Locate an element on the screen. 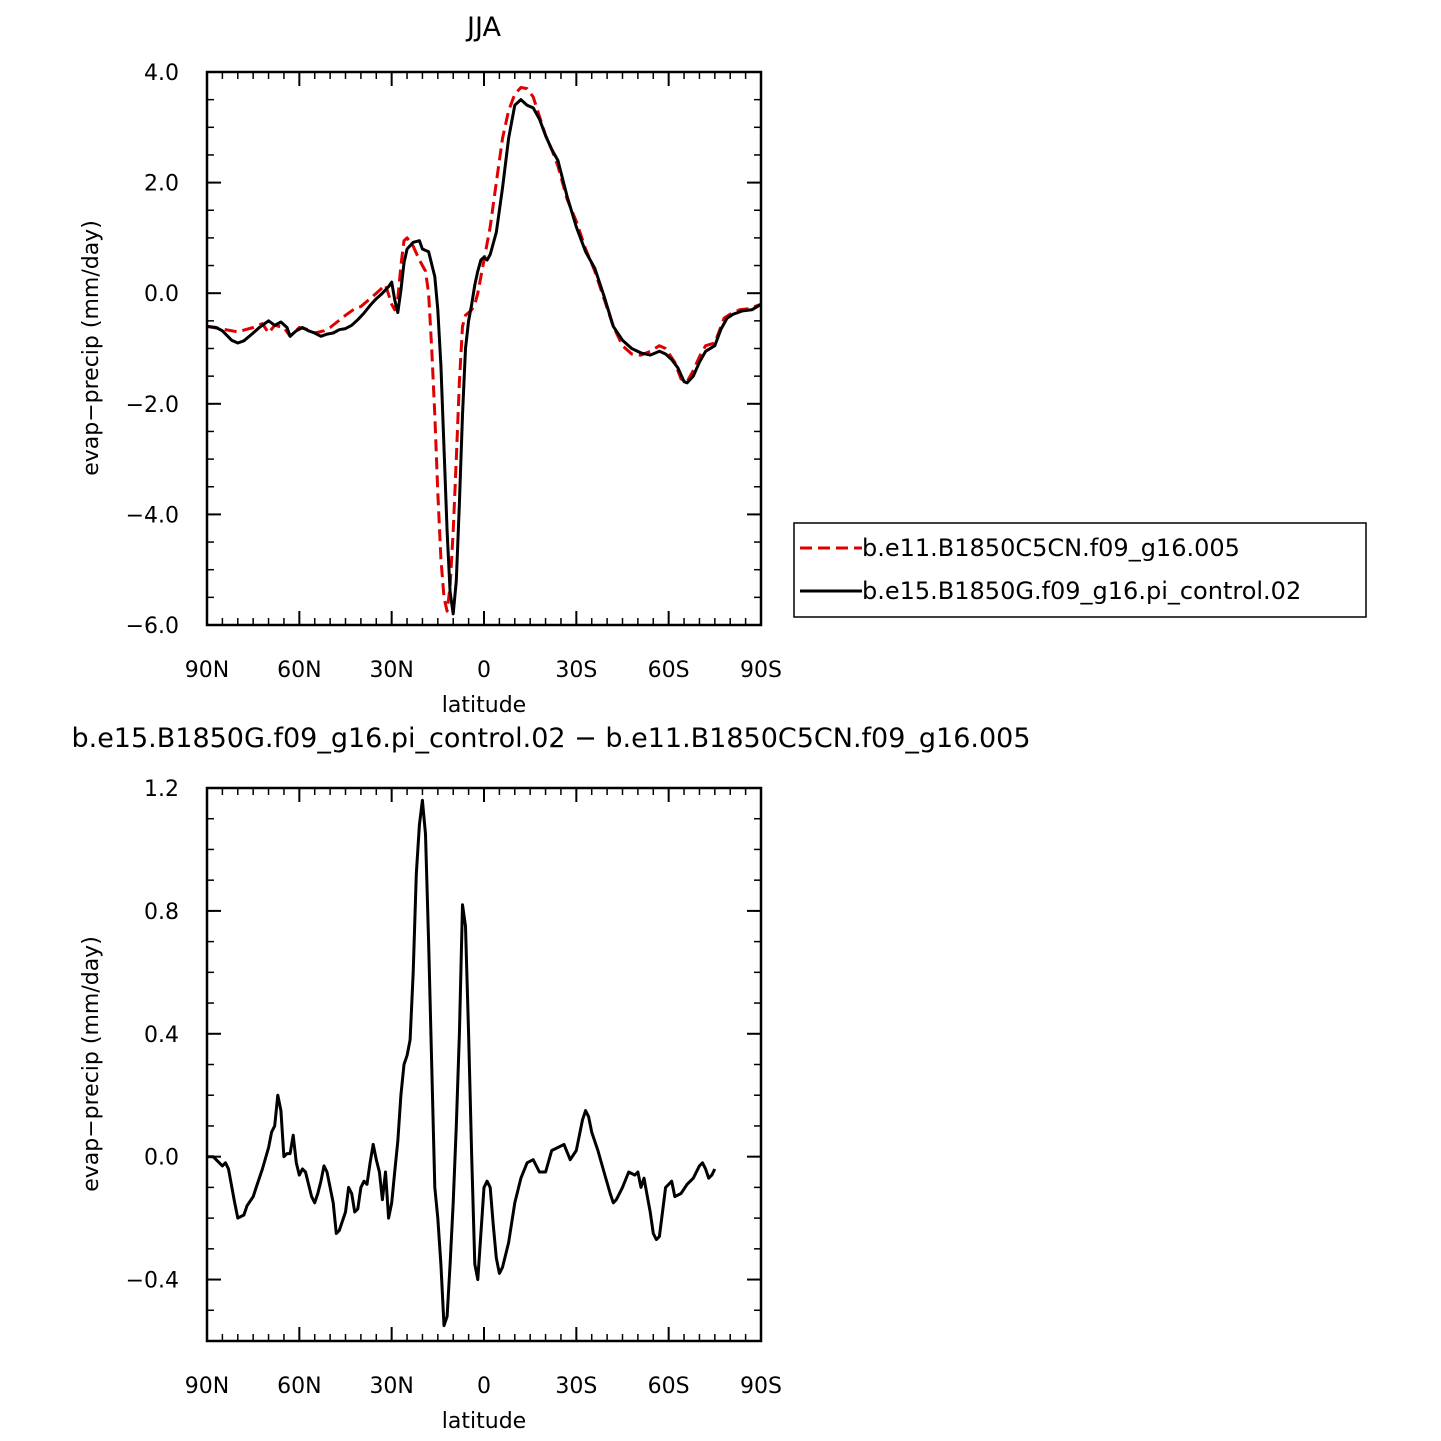 The width and height of the screenshot is (1441, 1441). panel-top-title: JJA is located at coordinates (483, 27).